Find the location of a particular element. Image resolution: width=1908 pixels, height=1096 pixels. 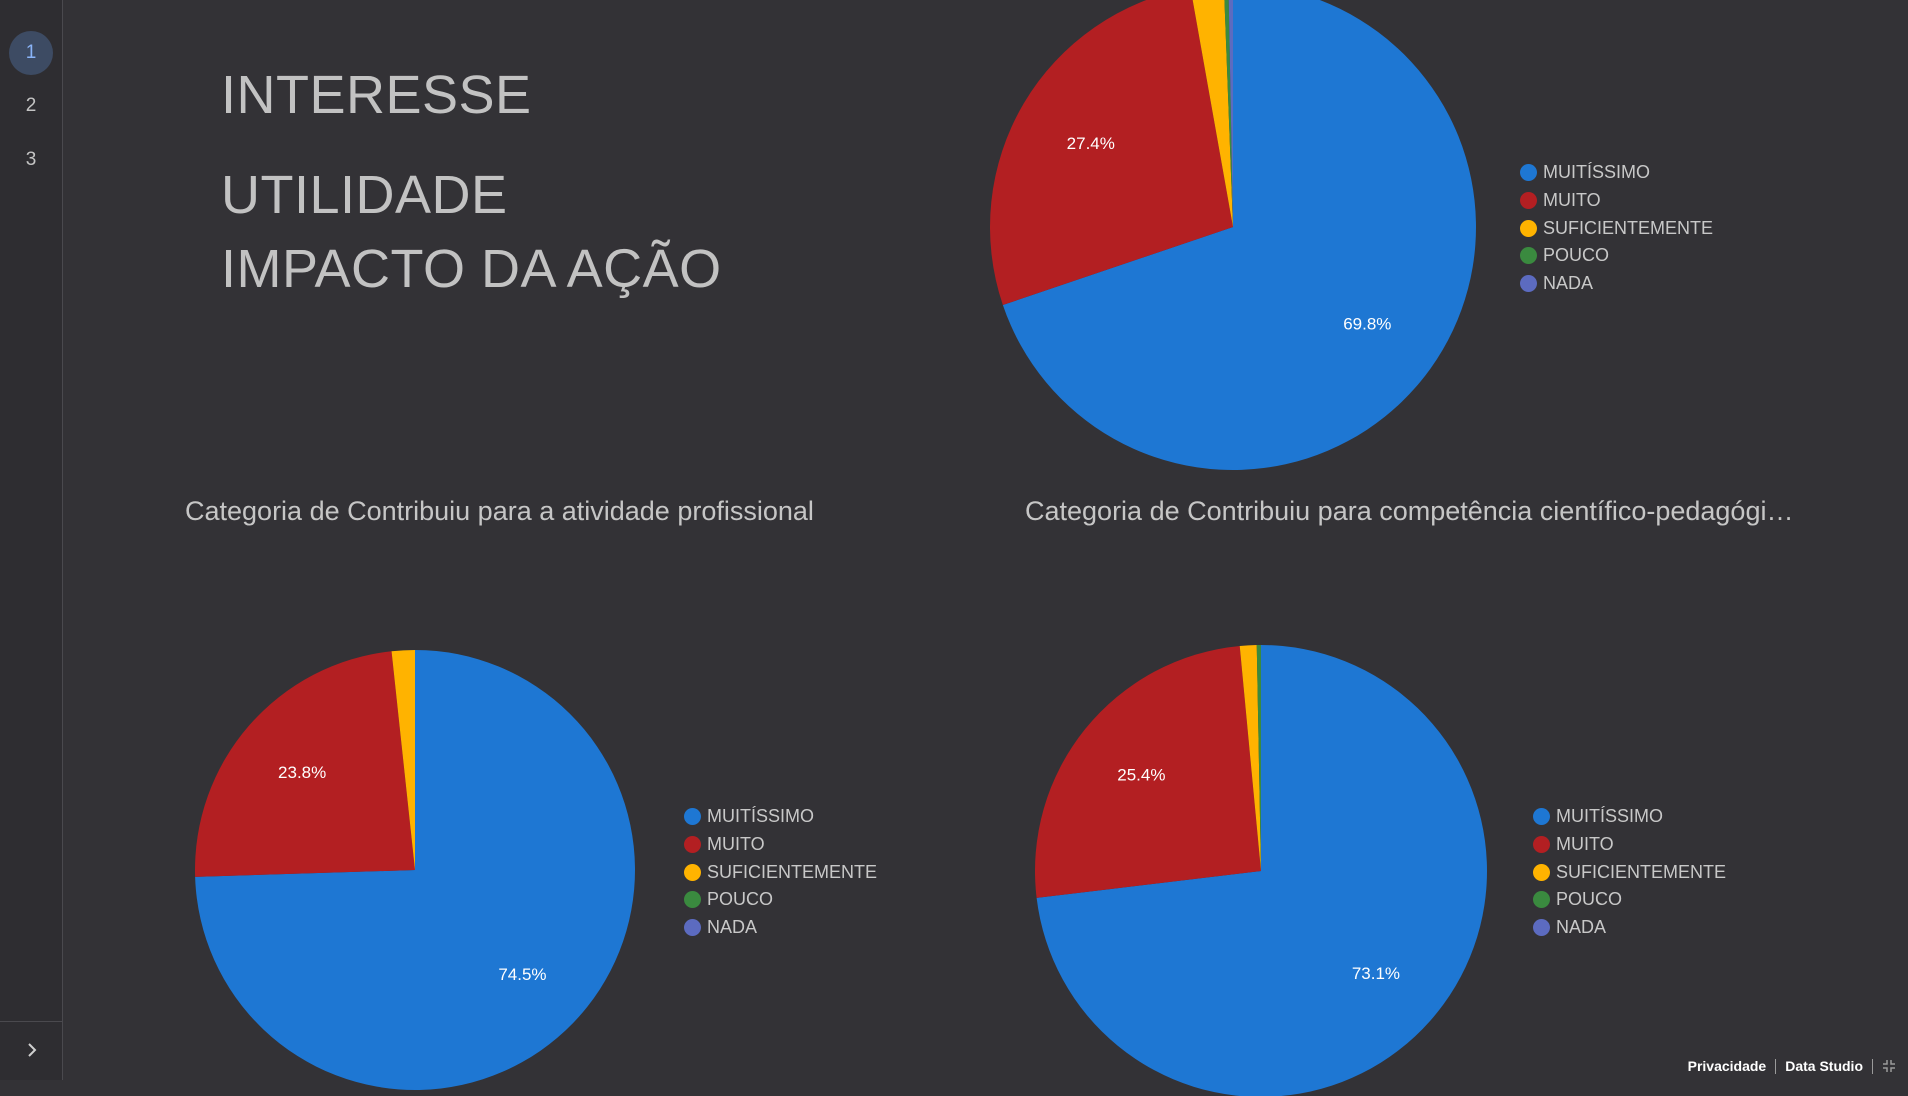

competence-pie-chart: 73.1% 25.4% is located at coordinates (1261, 870).